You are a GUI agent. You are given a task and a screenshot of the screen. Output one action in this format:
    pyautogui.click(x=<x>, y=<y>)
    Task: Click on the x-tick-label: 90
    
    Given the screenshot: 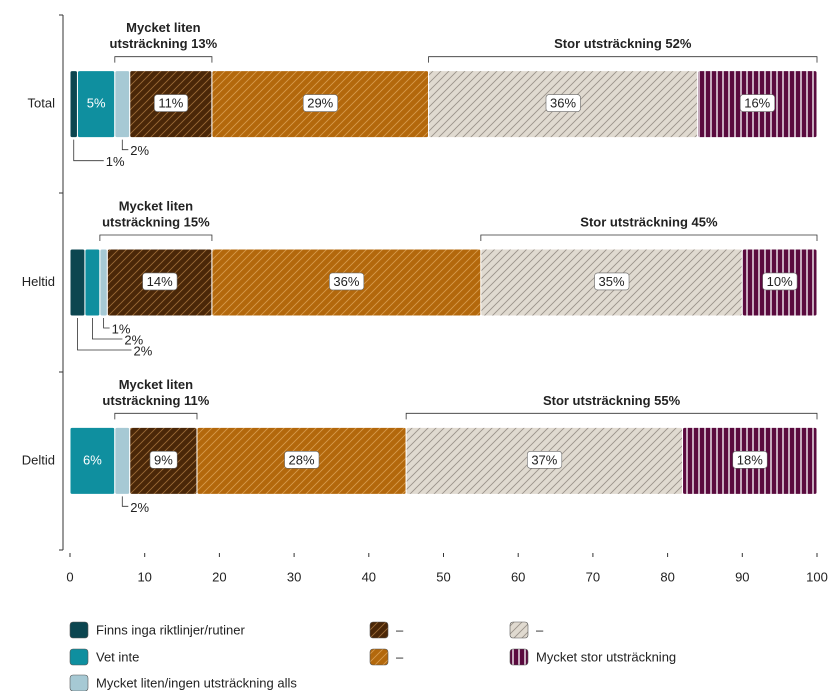 What is the action you would take?
    pyautogui.click(x=742, y=576)
    